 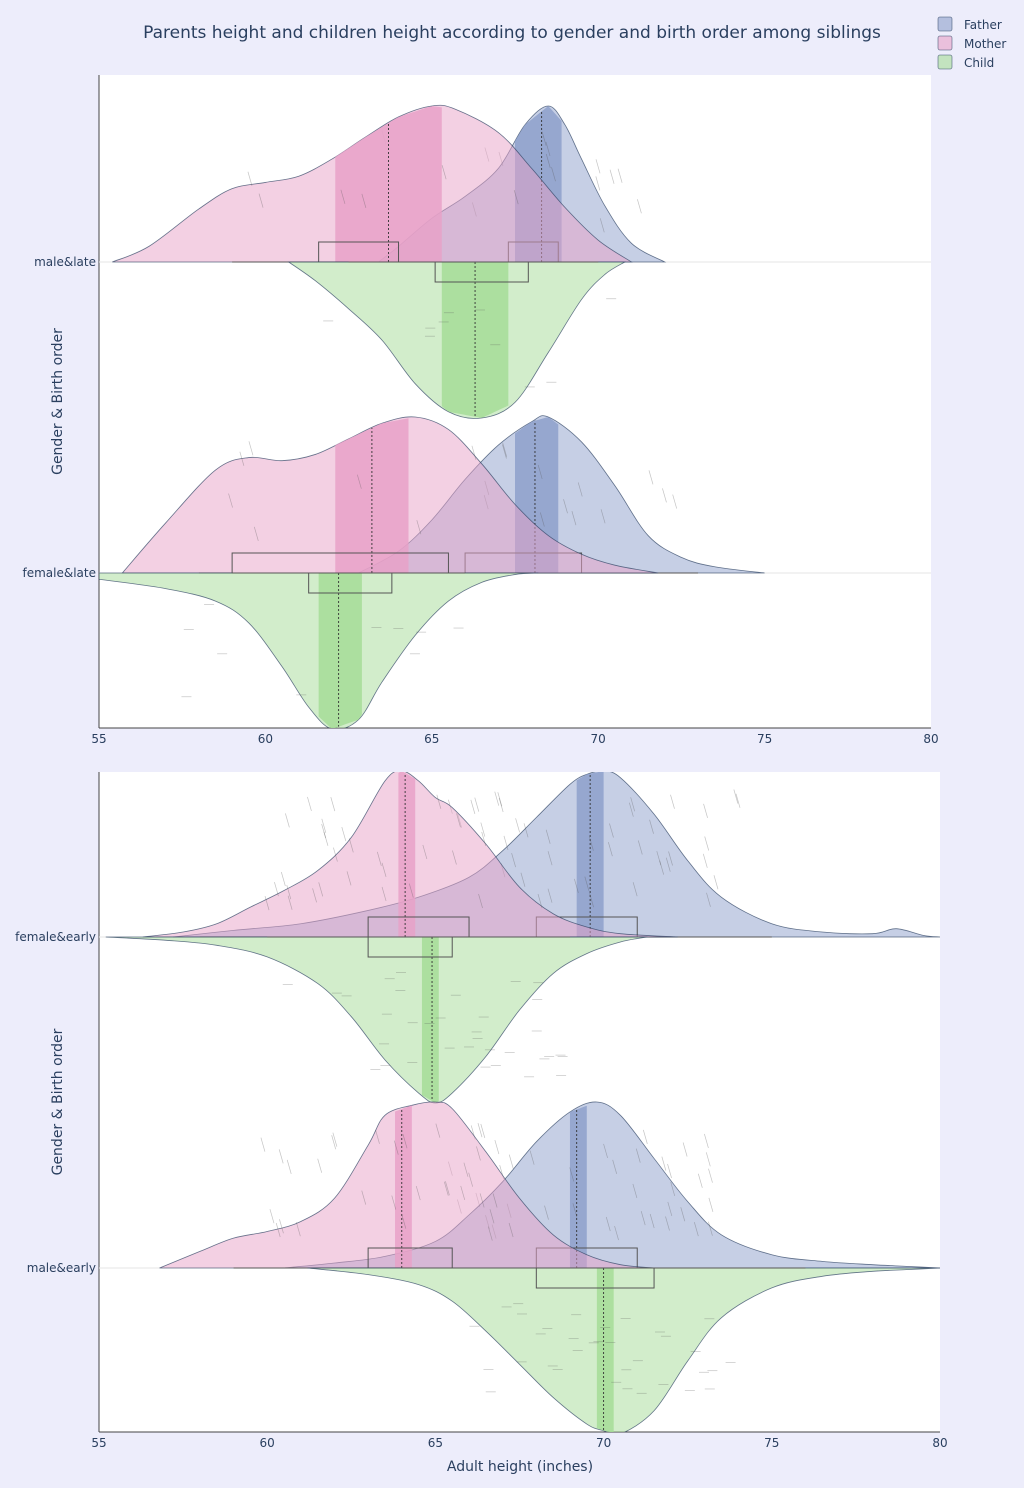 I want to click on x-tick-label: 70, so click(x=603, y=1443).